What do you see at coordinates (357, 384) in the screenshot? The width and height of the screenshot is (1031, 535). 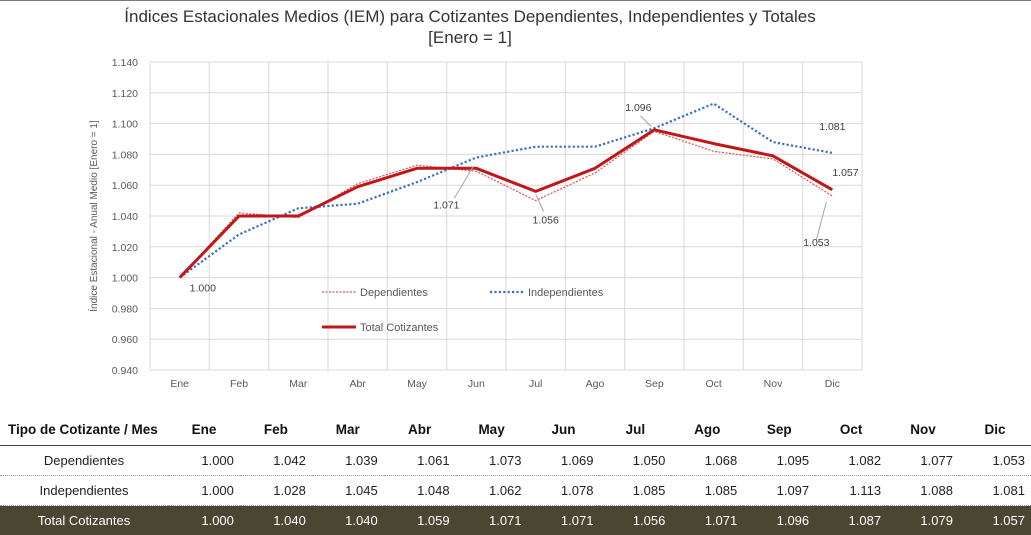 I see `x-tick-label: Abr` at bounding box center [357, 384].